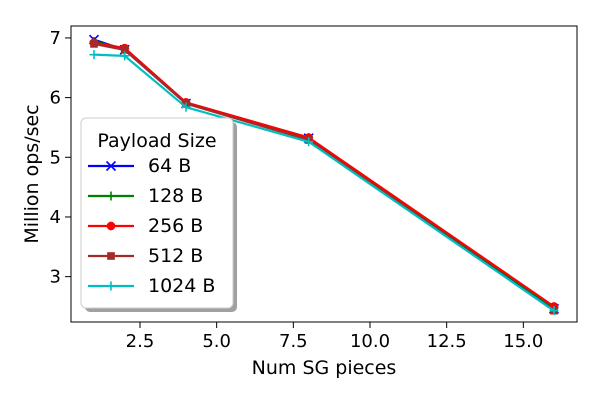 This screenshot has height=404, width=600. What do you see at coordinates (55, 98) in the screenshot?
I see `y-tick-label: 6` at bounding box center [55, 98].